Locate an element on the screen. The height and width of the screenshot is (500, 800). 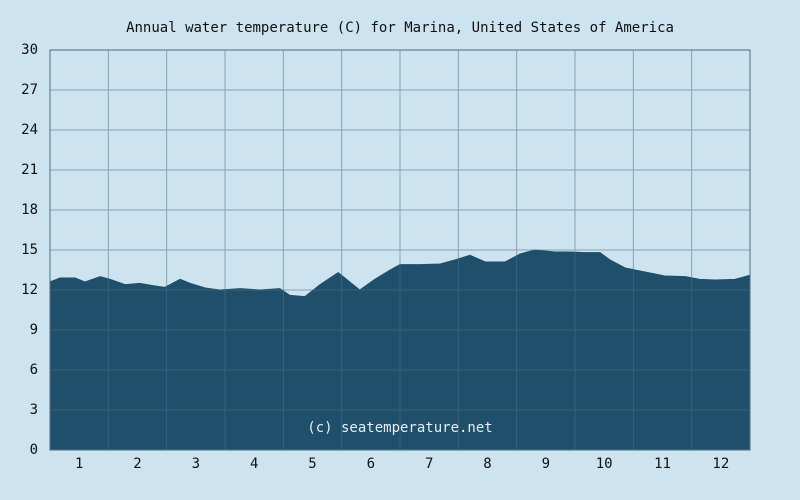
x-tick-label: 10 is located at coordinates (604, 464).